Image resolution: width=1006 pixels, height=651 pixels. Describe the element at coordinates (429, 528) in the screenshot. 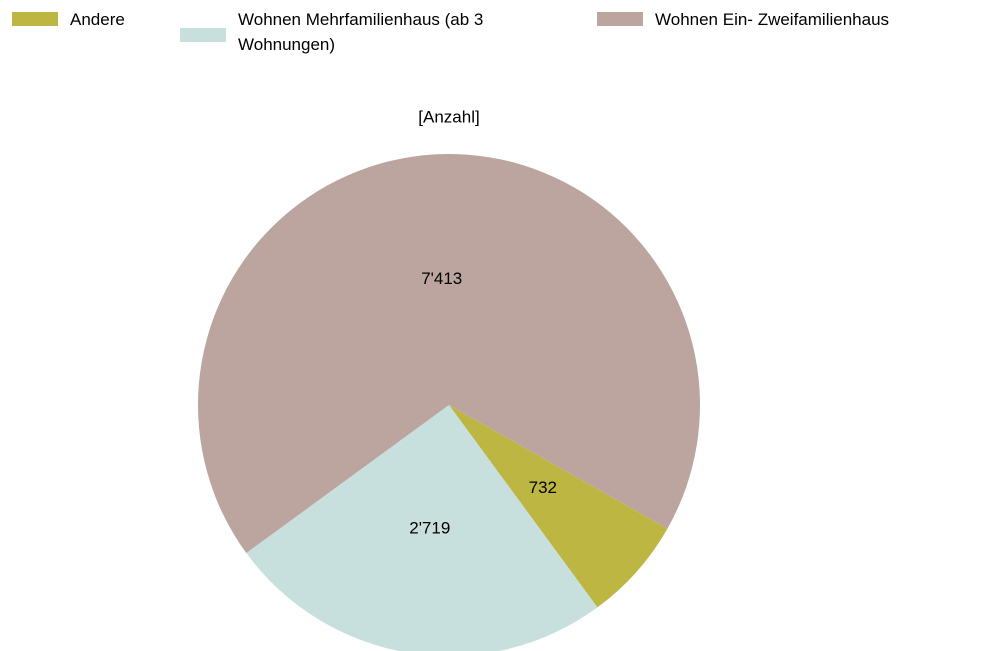

I see `data-label: 2'719` at that location.